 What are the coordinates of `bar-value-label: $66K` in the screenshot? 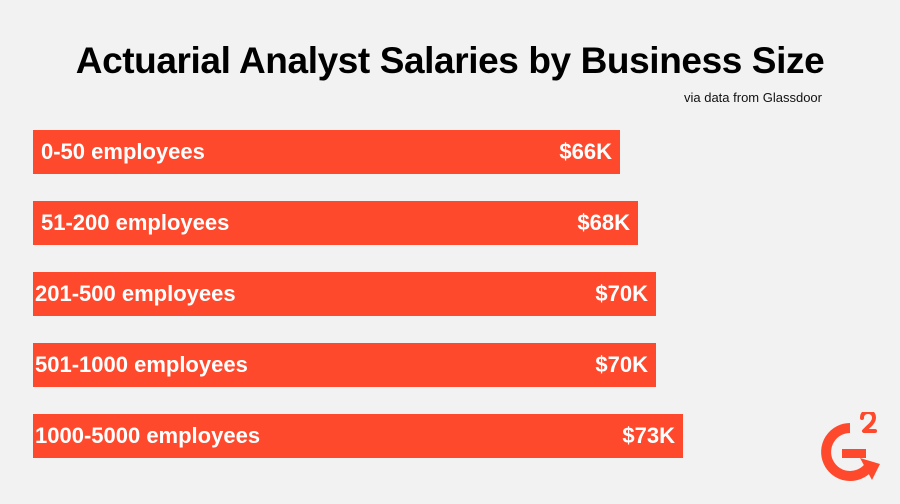 It's located at (585, 151).